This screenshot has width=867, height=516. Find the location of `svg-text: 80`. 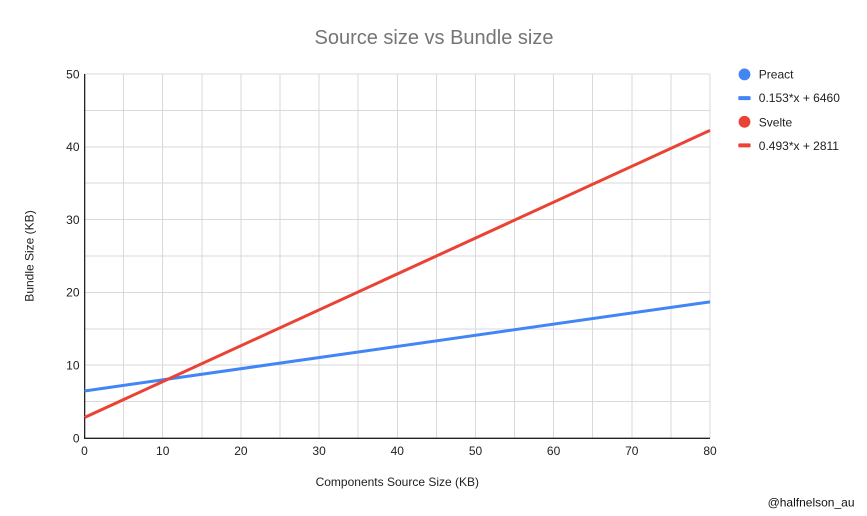

svg-text: 80 is located at coordinates (710, 451).